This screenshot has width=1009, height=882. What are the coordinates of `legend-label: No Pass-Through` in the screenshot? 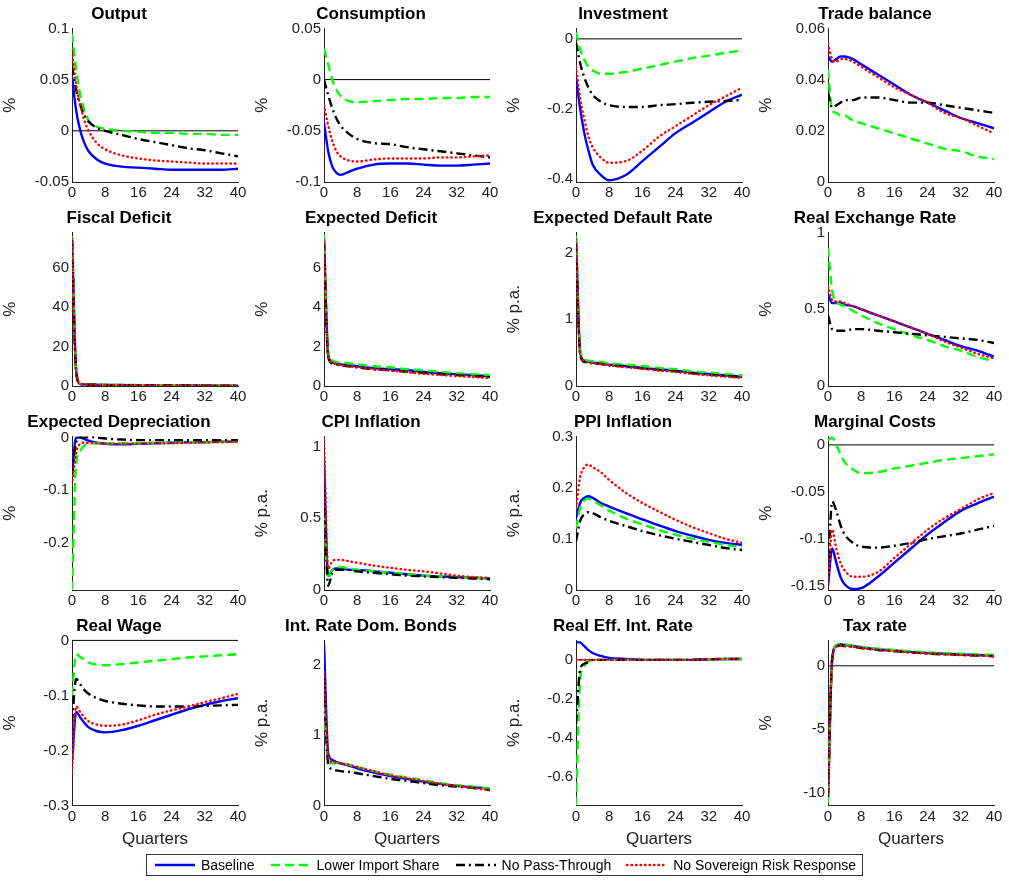 It's located at (556, 865).